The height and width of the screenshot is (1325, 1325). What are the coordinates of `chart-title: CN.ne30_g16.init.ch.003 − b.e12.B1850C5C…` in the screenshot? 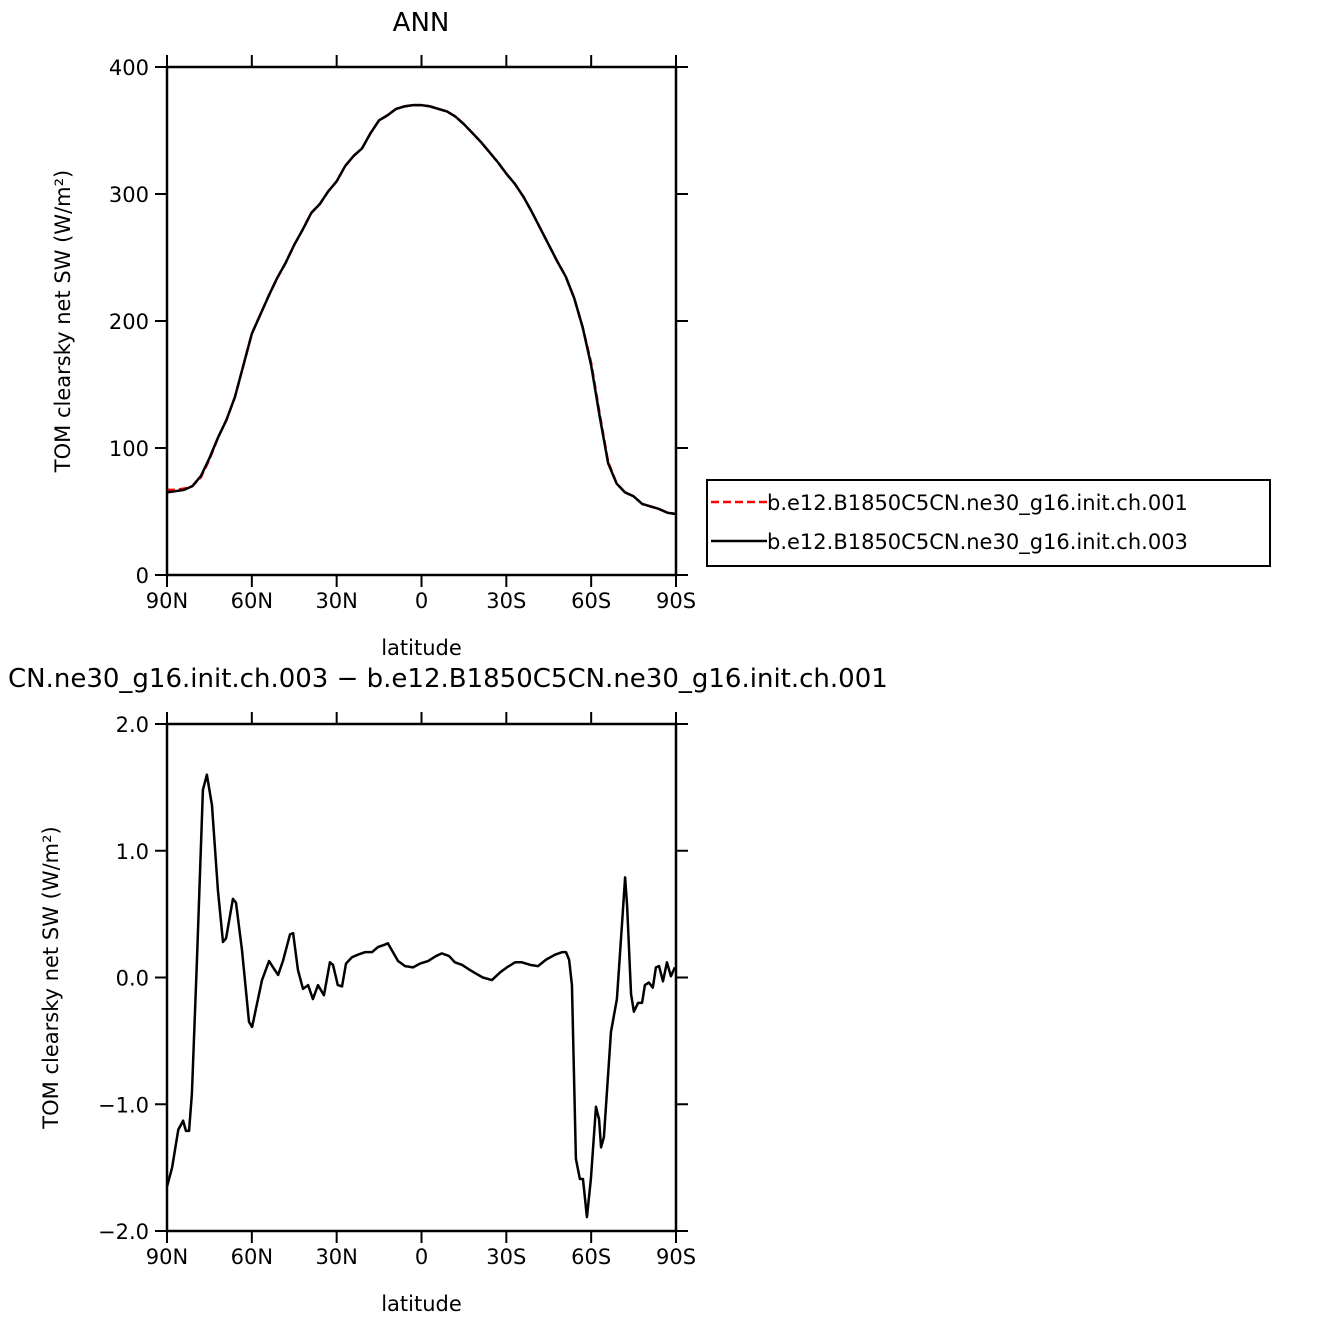 It's located at (448, 679).